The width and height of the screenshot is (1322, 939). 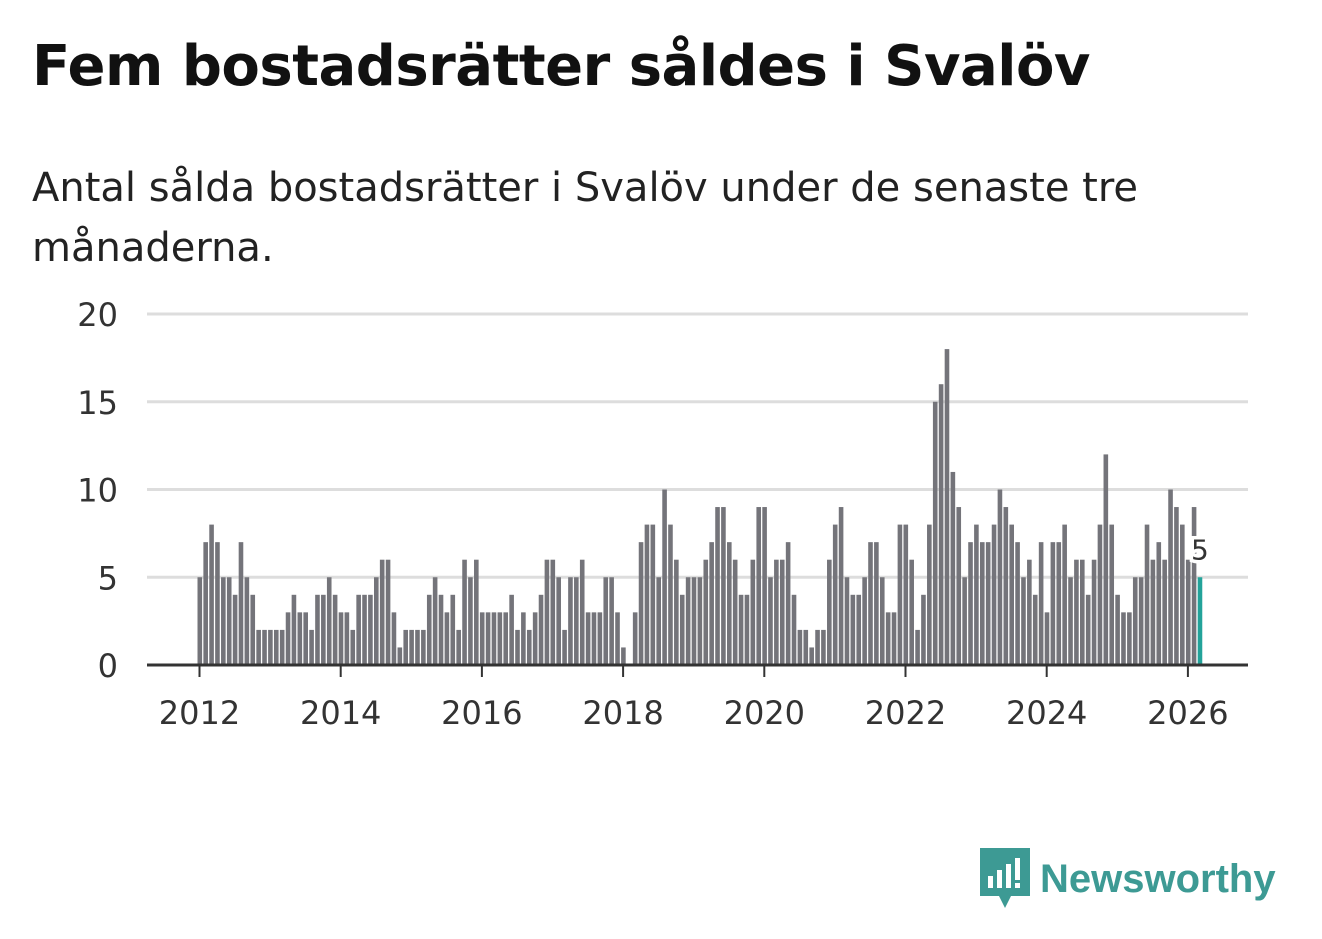 What do you see at coordinates (108, 666) in the screenshot?
I see `y-tick-label: 0` at bounding box center [108, 666].